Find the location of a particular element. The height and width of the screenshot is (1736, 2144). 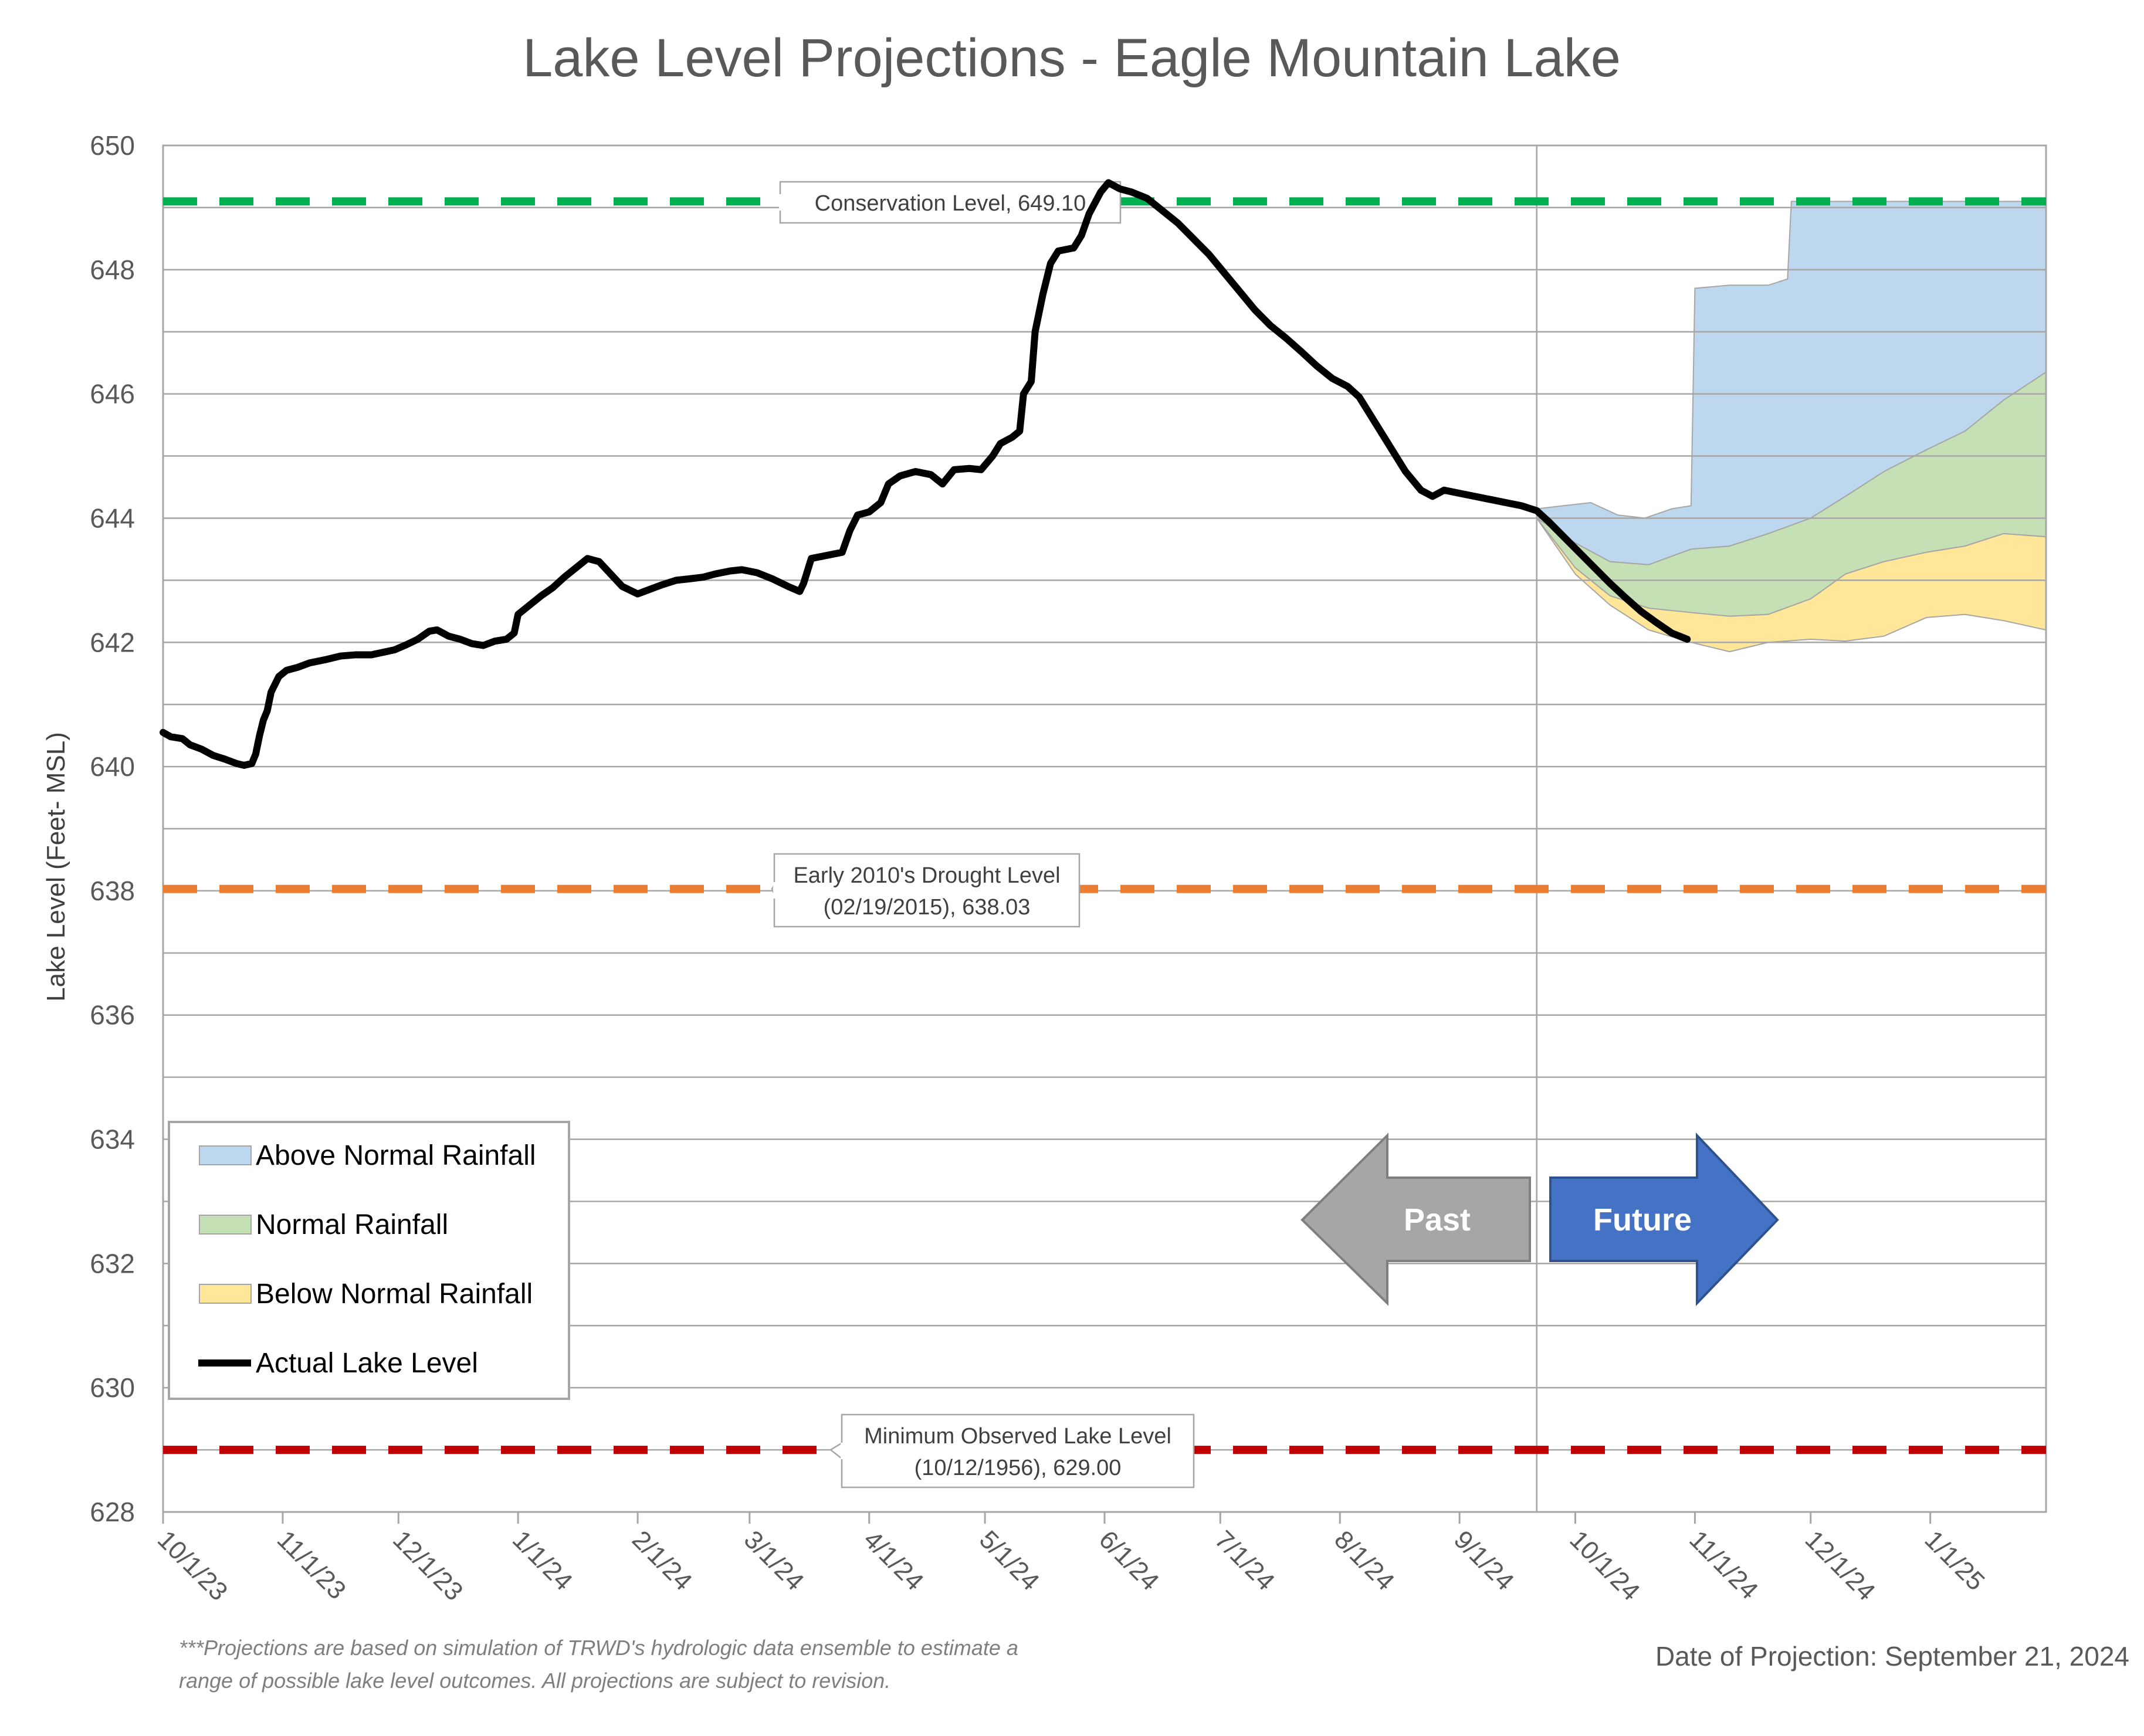

legend-item: Below Normal Rainfall is located at coordinates (366, 1294).